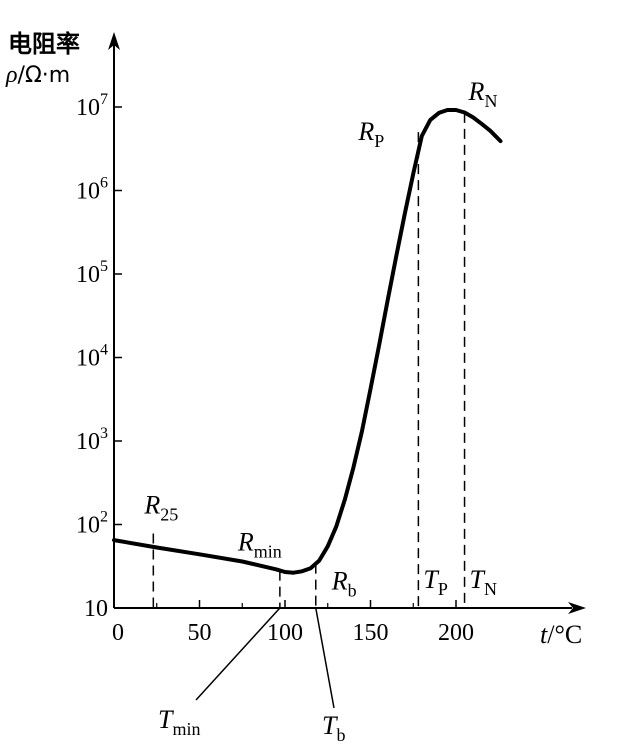 The image size is (631, 754). Describe the element at coordinates (330, 725) in the screenshot. I see `label-Tb-base: T` at that location.